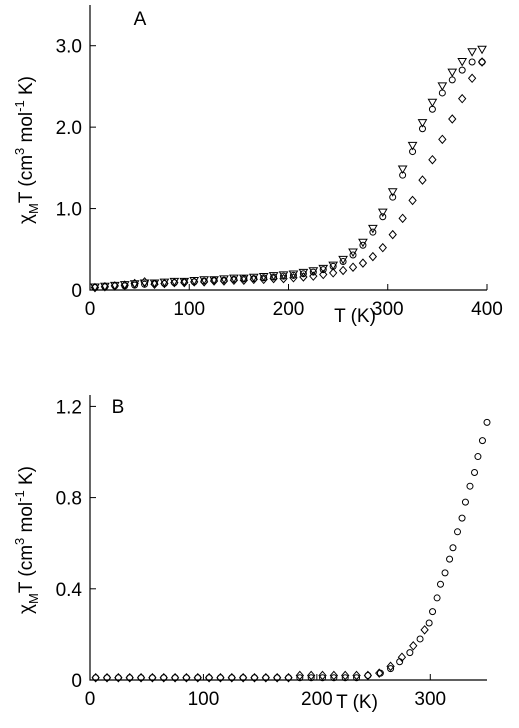  I want to click on y-axis-label-part: χ, so click(26, 609).